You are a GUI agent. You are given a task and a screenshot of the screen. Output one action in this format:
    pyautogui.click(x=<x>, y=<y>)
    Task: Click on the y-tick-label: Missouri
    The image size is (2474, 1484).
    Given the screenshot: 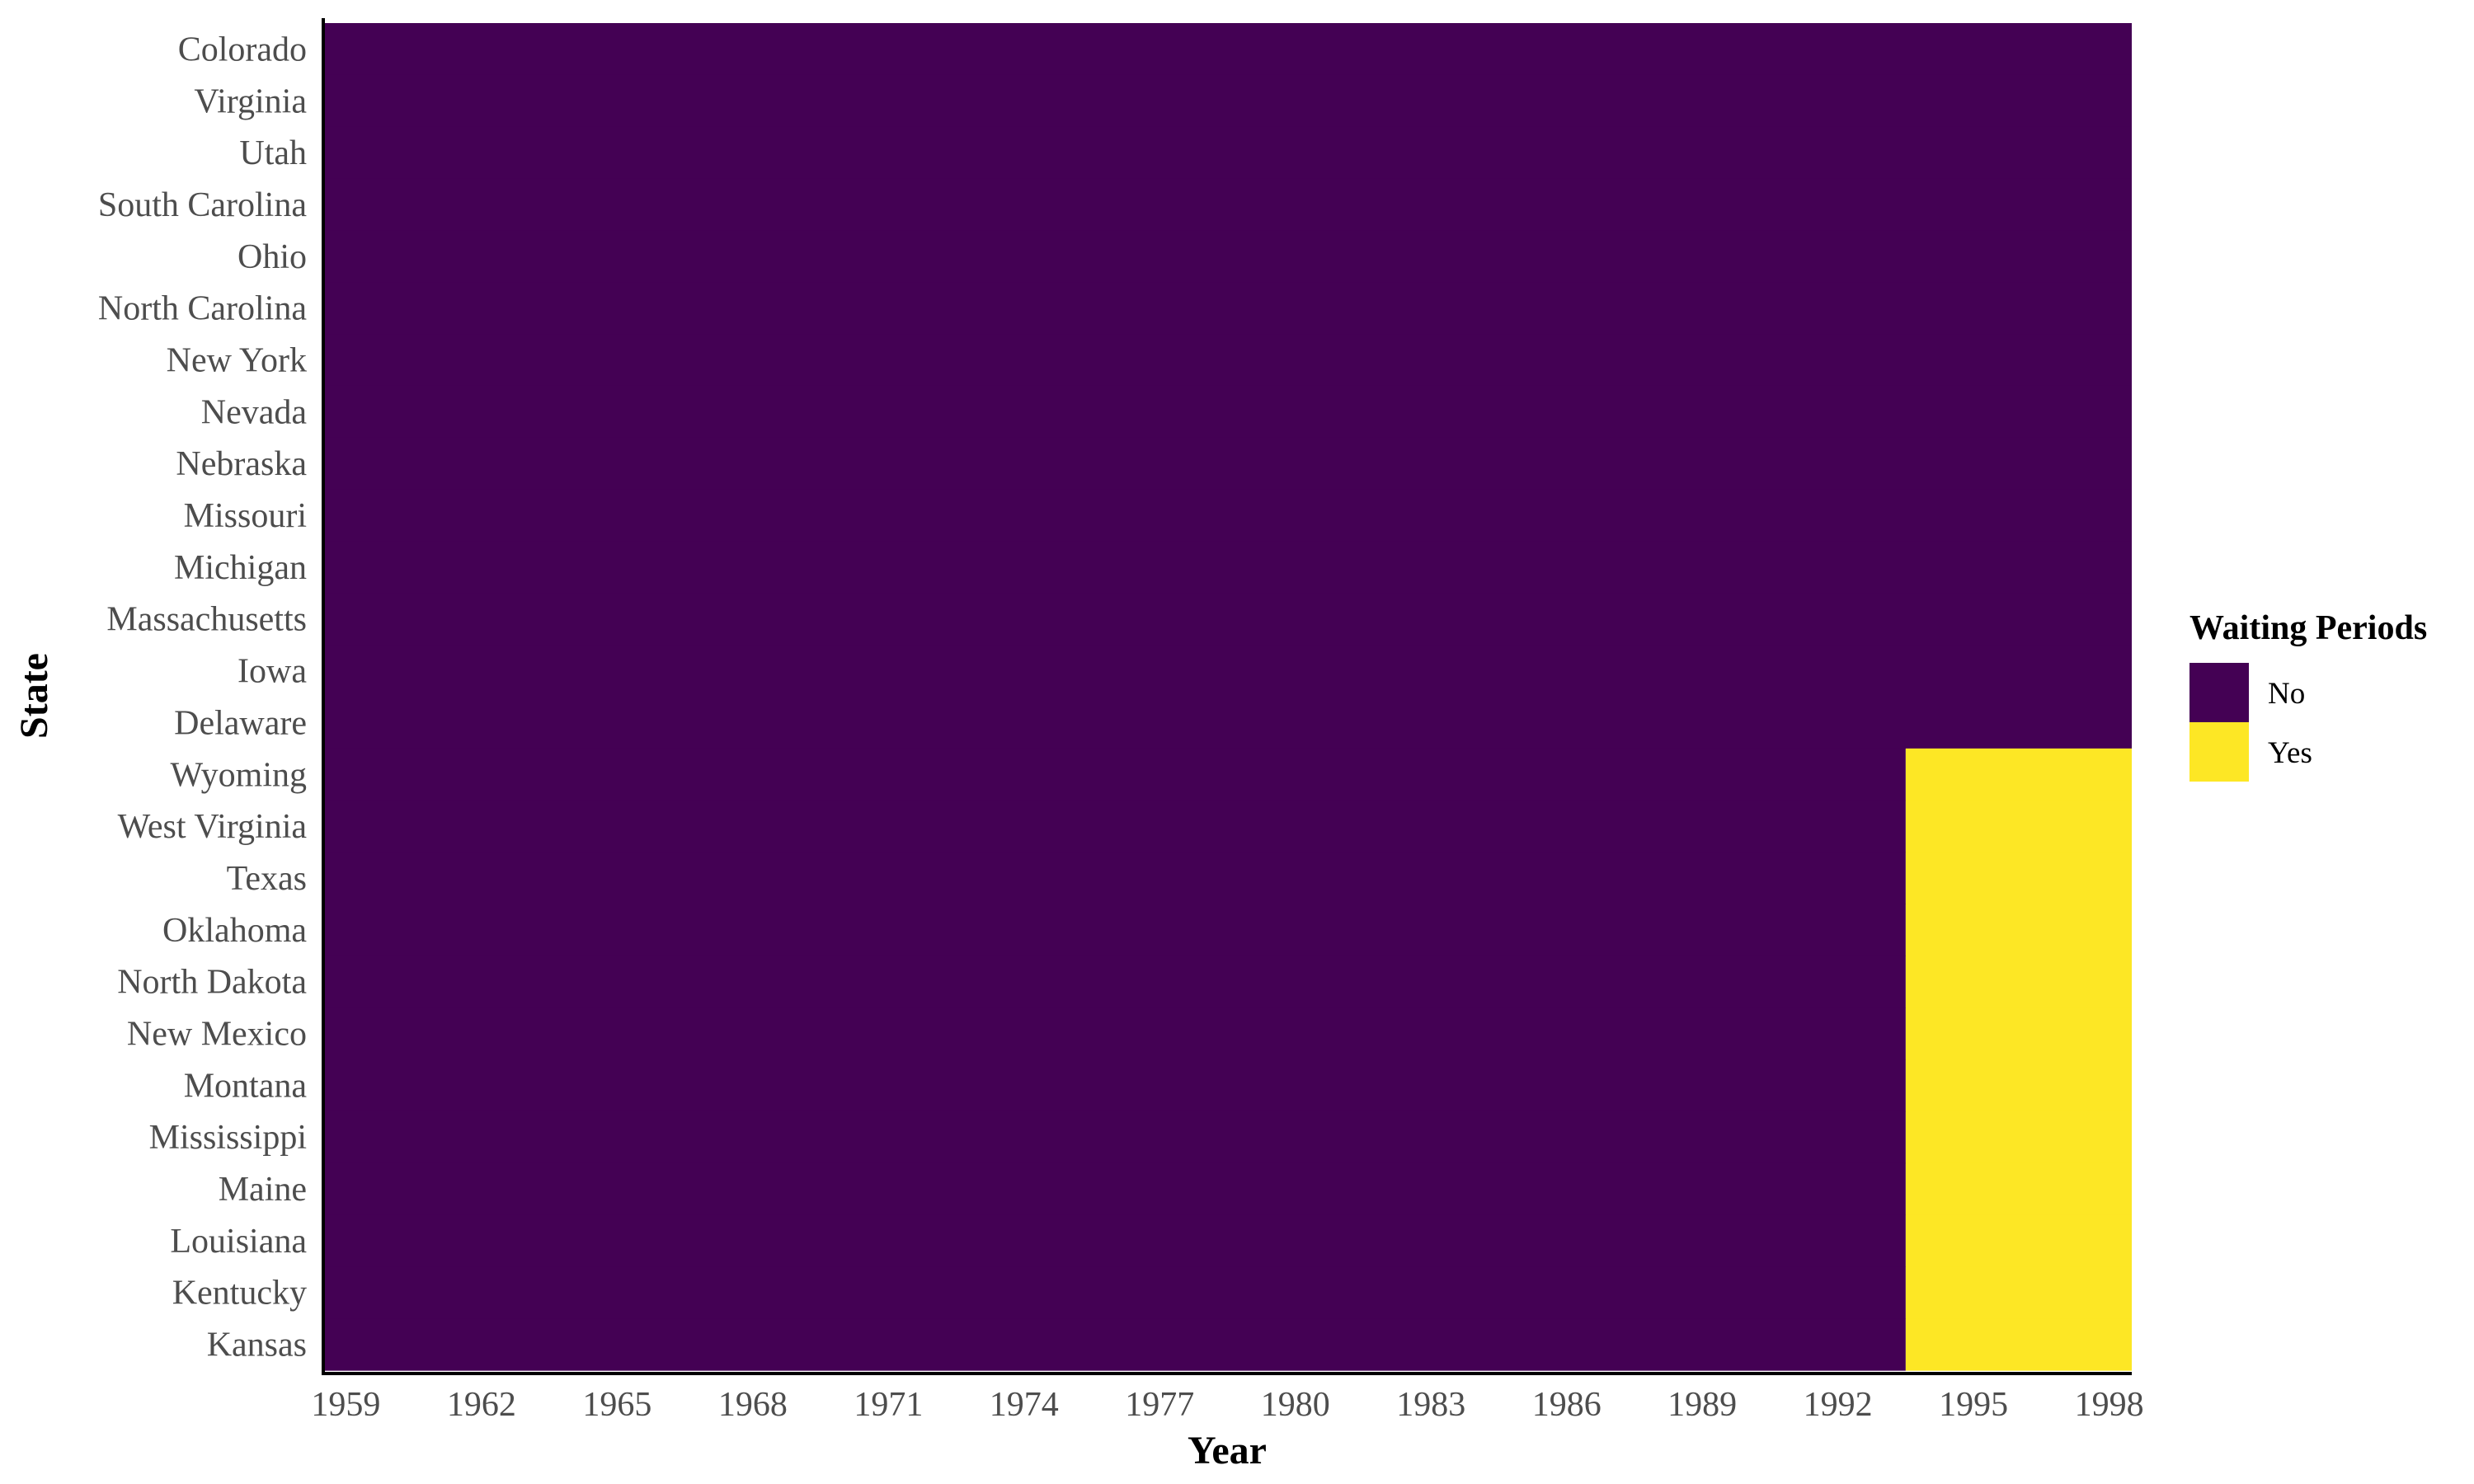 What is the action you would take?
    pyautogui.click(x=245, y=516)
    